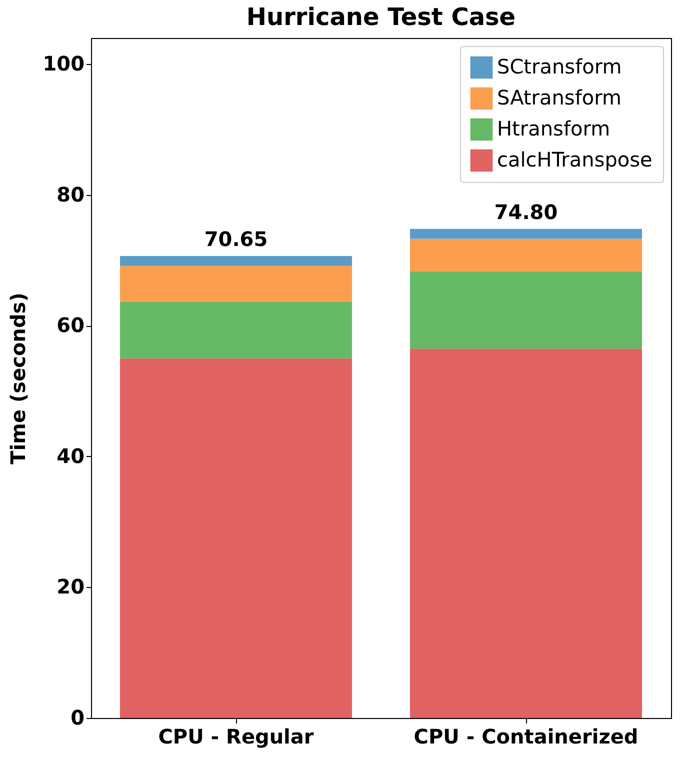  What do you see at coordinates (70, 586) in the screenshot?
I see `y-tick-label: 20` at bounding box center [70, 586].